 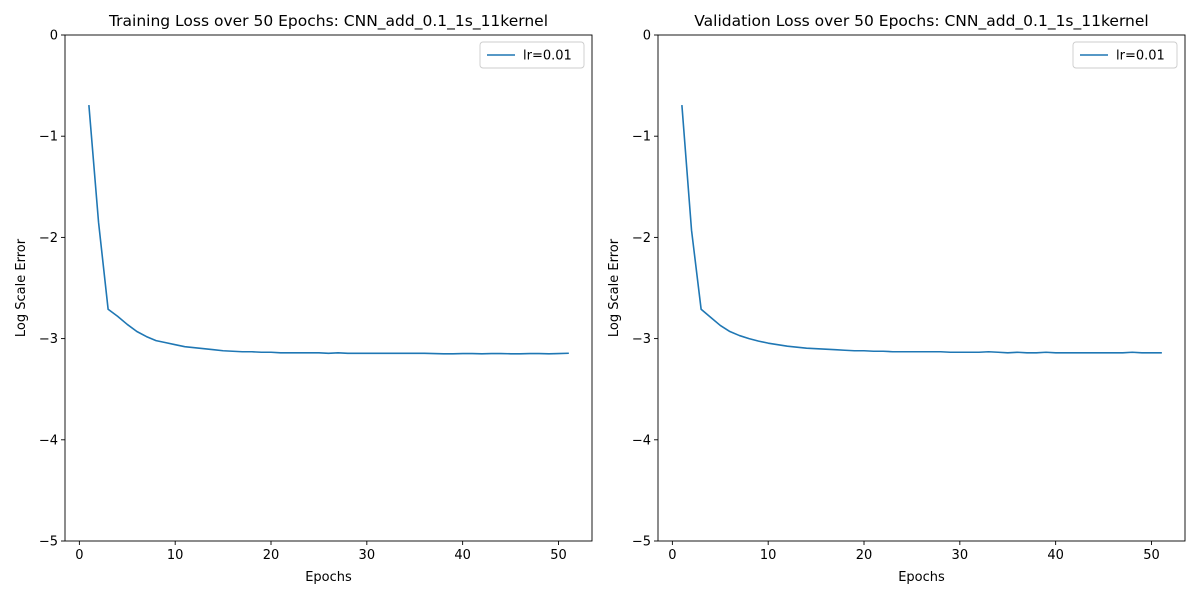 I want to click on training-y-axis-label: Log Scale Error, so click(x=21, y=287).